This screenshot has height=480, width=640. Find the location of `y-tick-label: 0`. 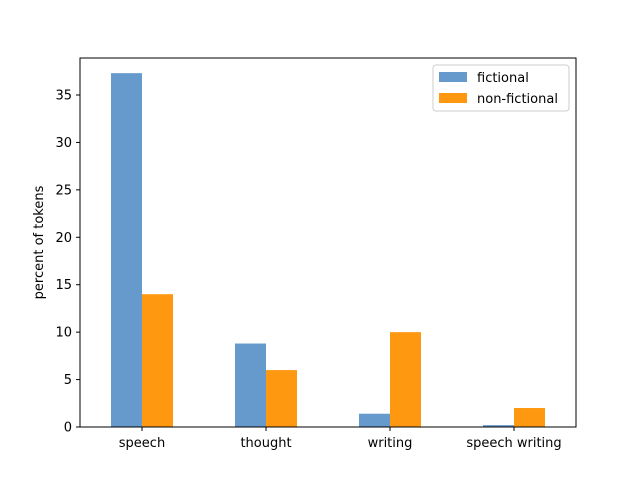

y-tick-label: 0 is located at coordinates (68, 428).